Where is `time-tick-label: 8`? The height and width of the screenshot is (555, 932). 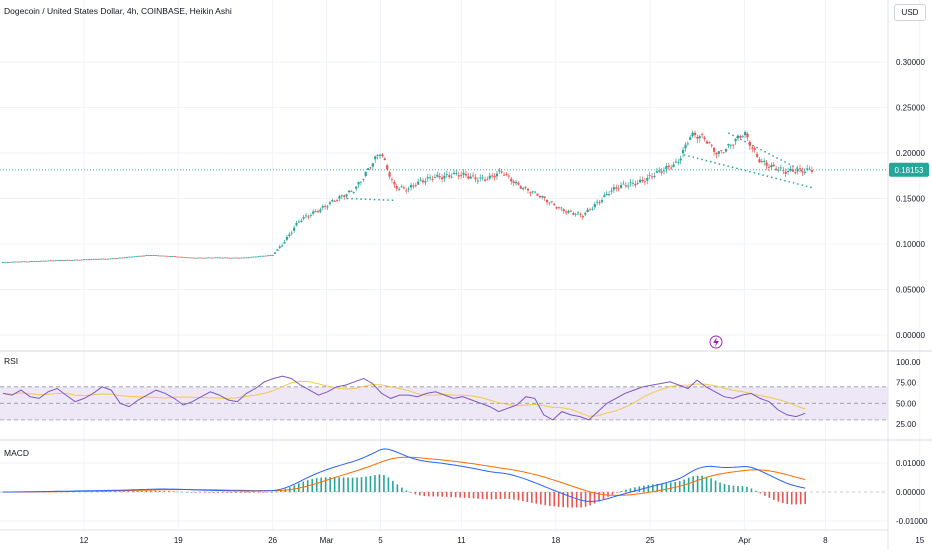
time-tick-label: 8 is located at coordinates (825, 540).